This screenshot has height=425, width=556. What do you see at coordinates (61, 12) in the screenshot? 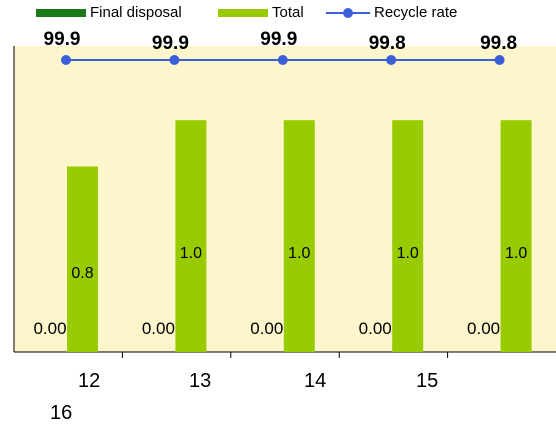
I see `legend-swatch-final-disposal` at bounding box center [61, 12].